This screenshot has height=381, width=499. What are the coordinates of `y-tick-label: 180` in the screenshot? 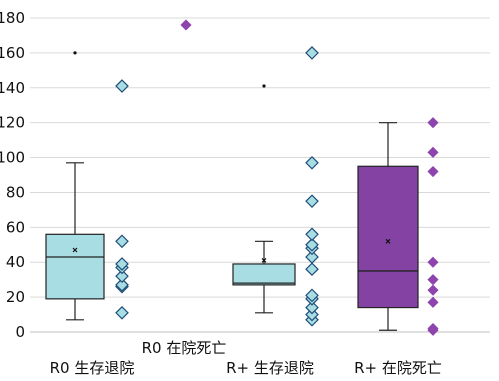 It's located at (12, 18).